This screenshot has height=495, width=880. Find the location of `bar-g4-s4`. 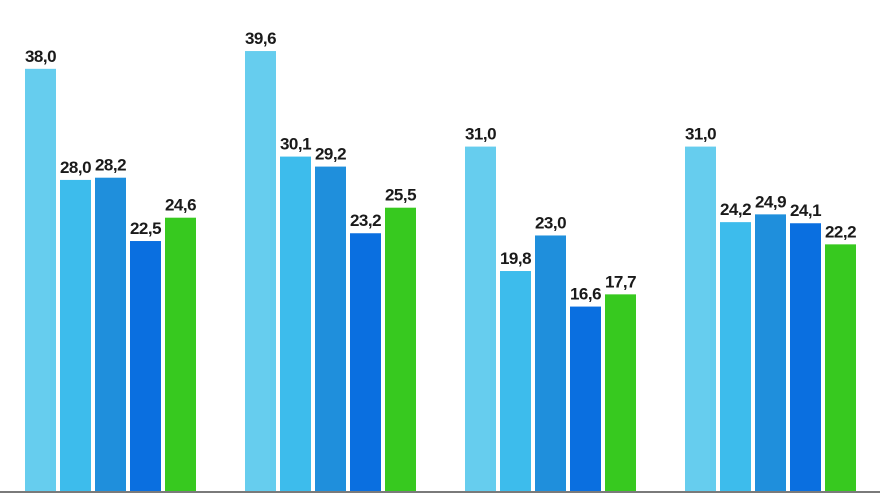

bar-g4-s4 is located at coordinates (805, 357).